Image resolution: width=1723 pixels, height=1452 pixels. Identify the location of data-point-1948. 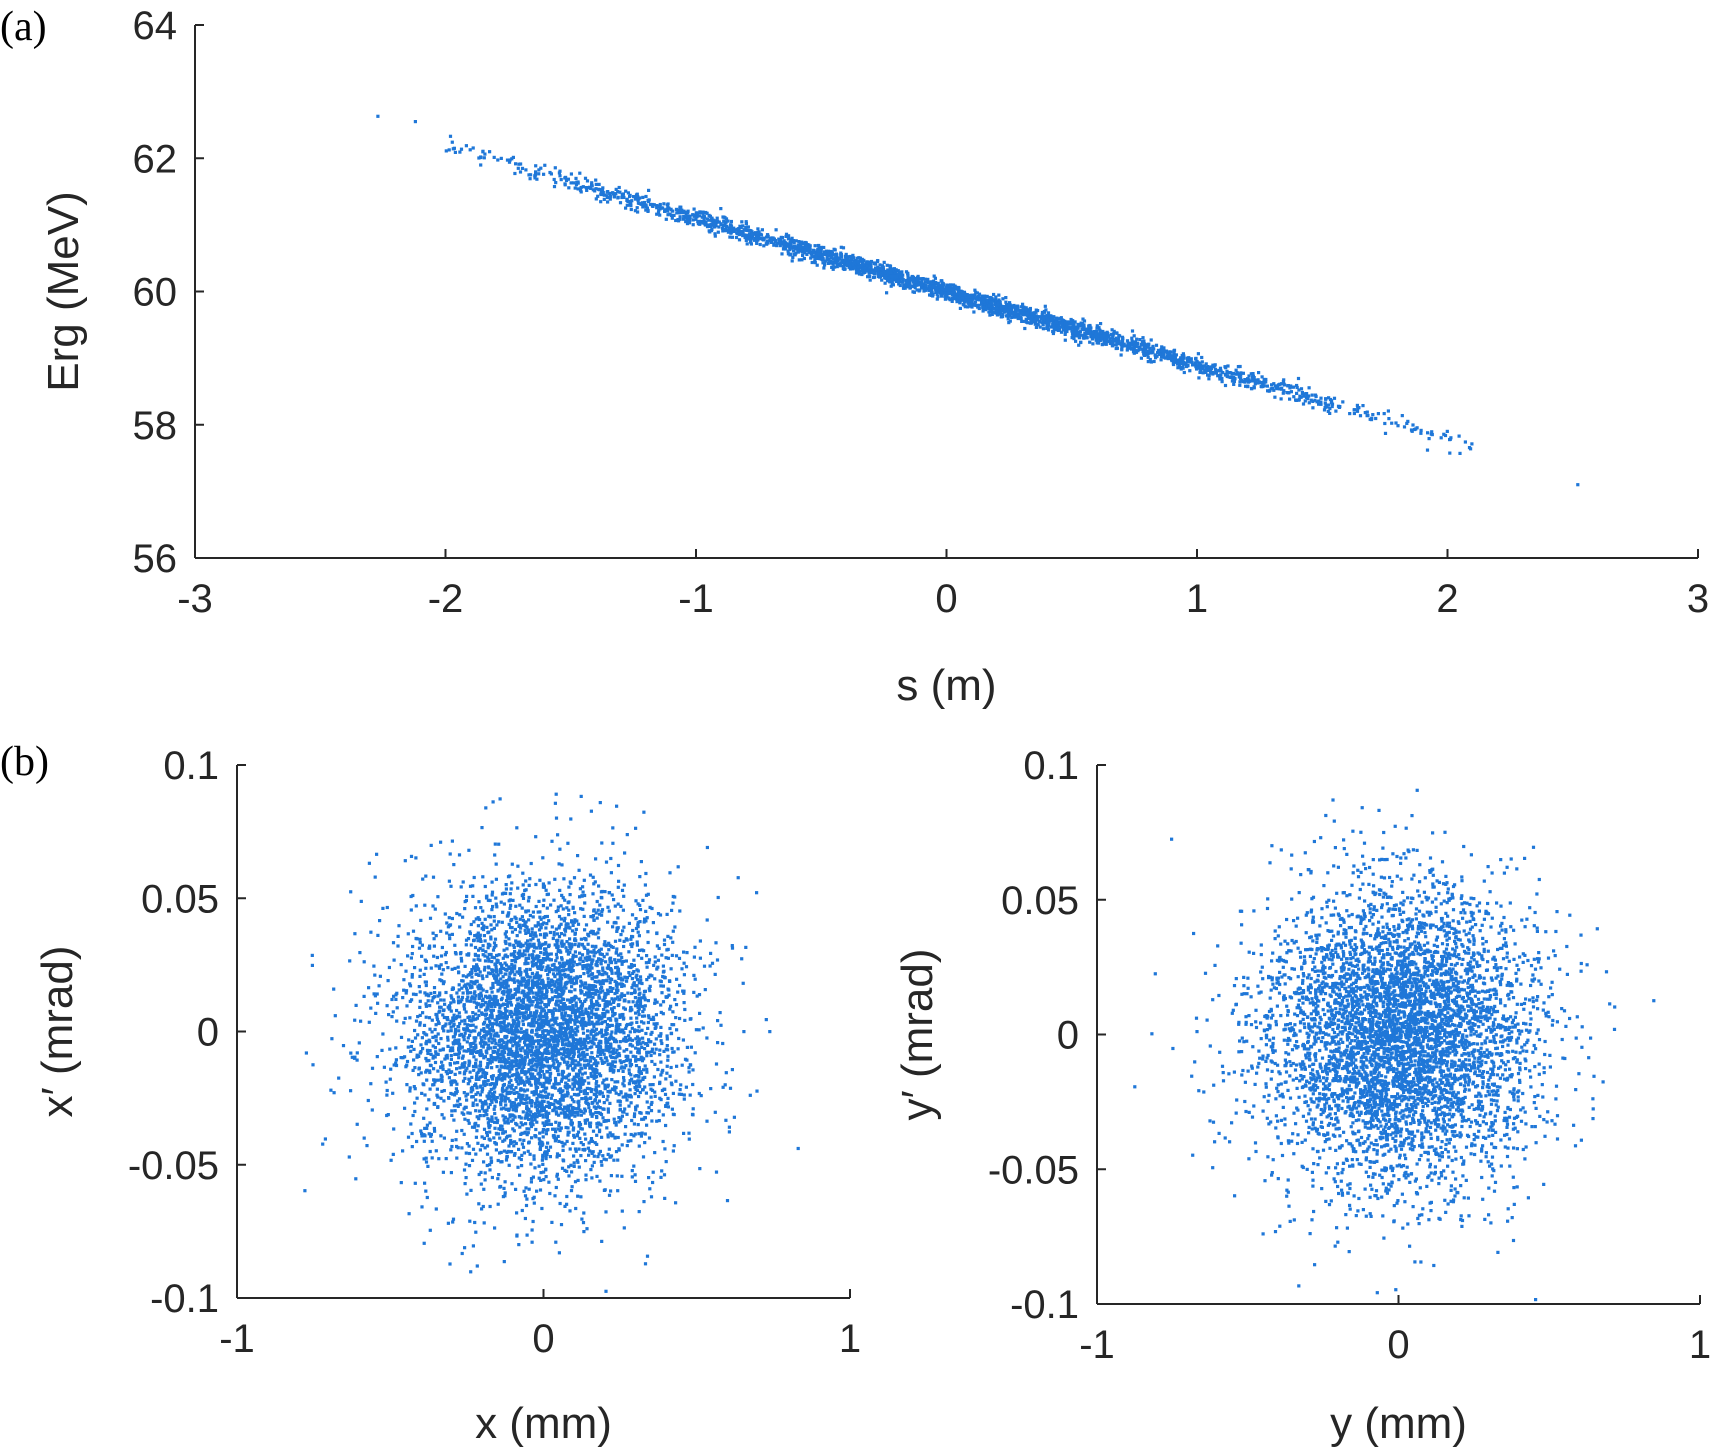
(1184, 364).